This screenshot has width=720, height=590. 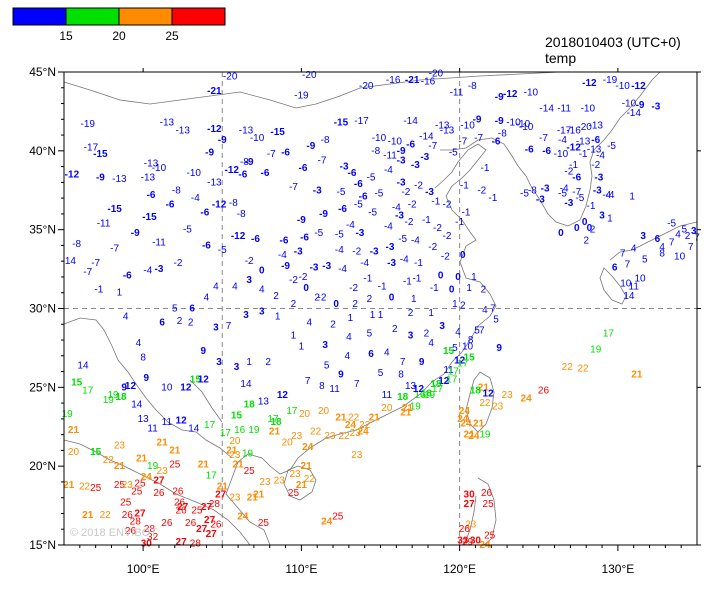 What do you see at coordinates (301, 569) in the screenshot?
I see `lon-tick-label: 110°E` at bounding box center [301, 569].